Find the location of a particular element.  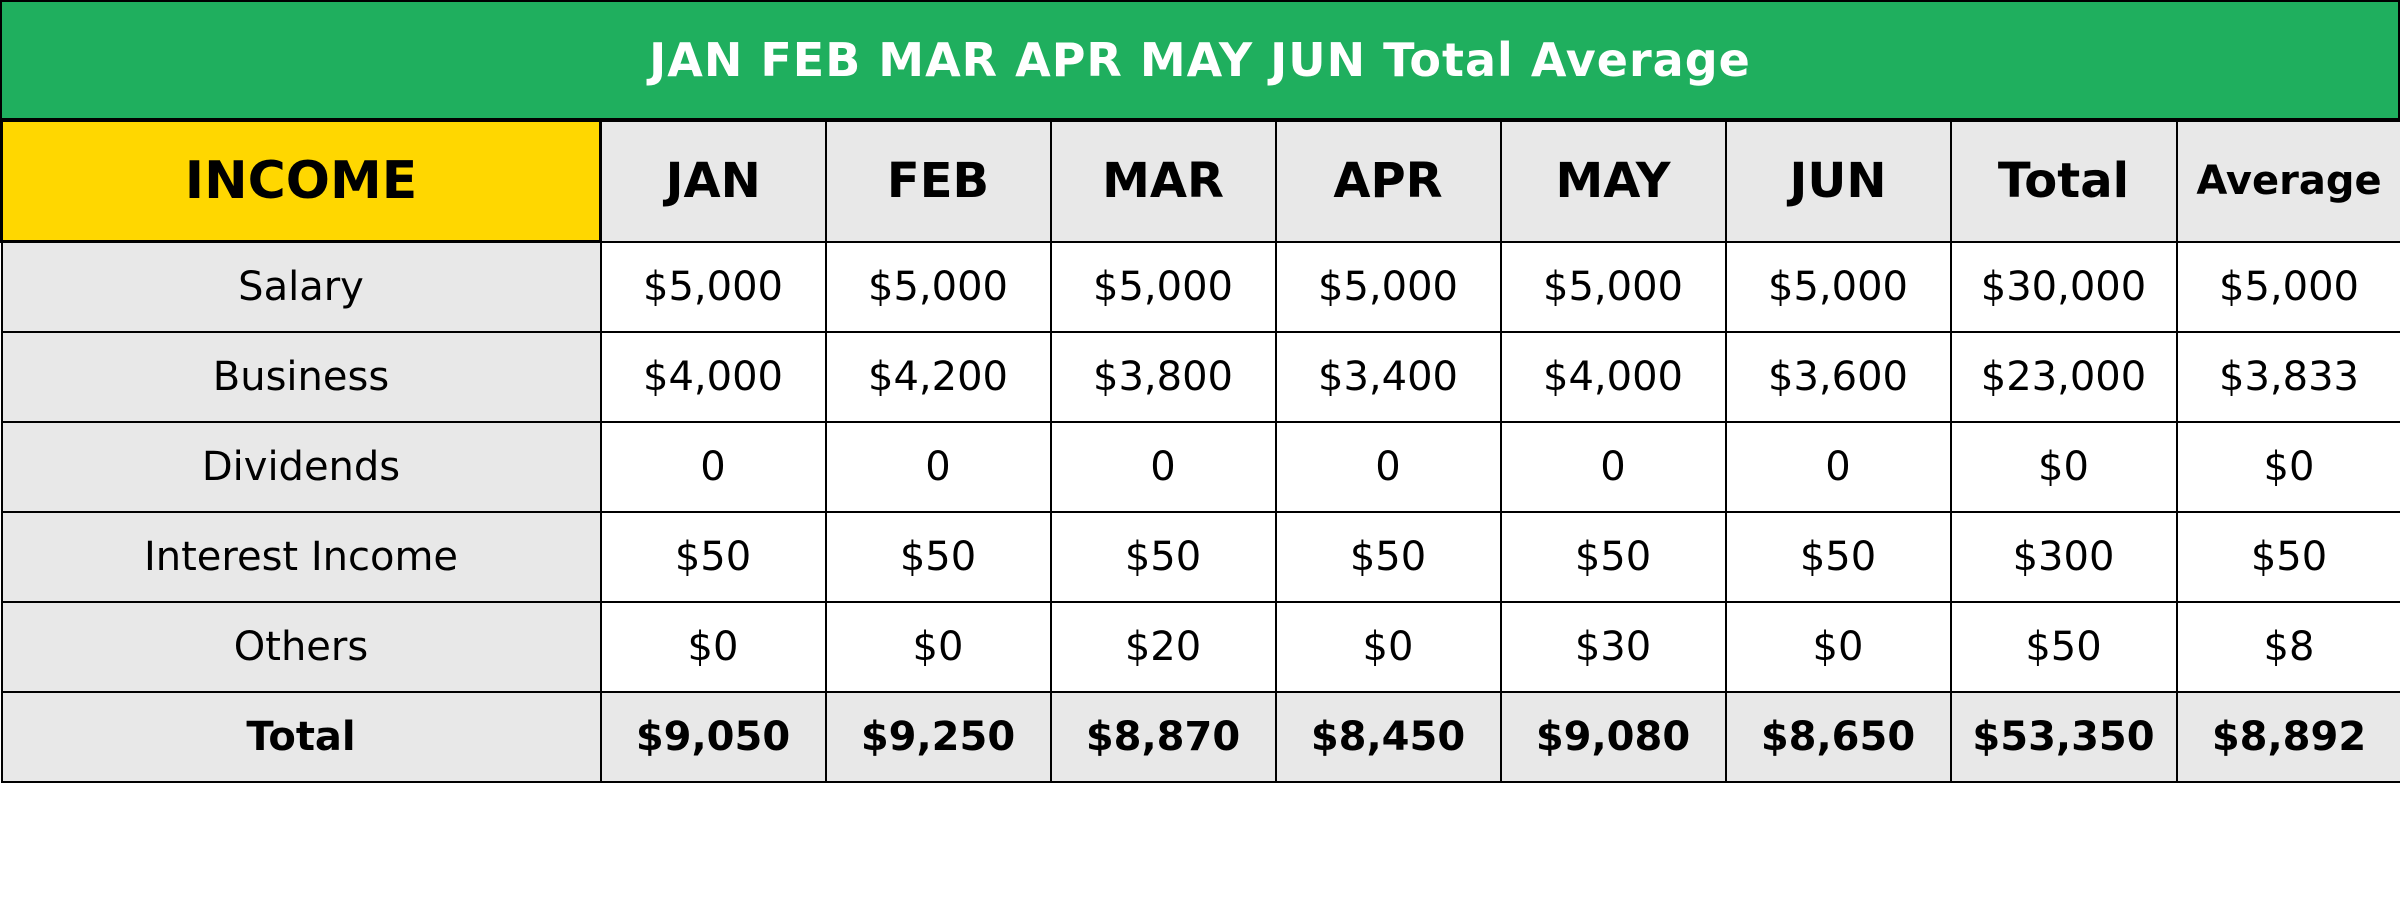

total-cell: $9,080 is located at coordinates (1613, 737).